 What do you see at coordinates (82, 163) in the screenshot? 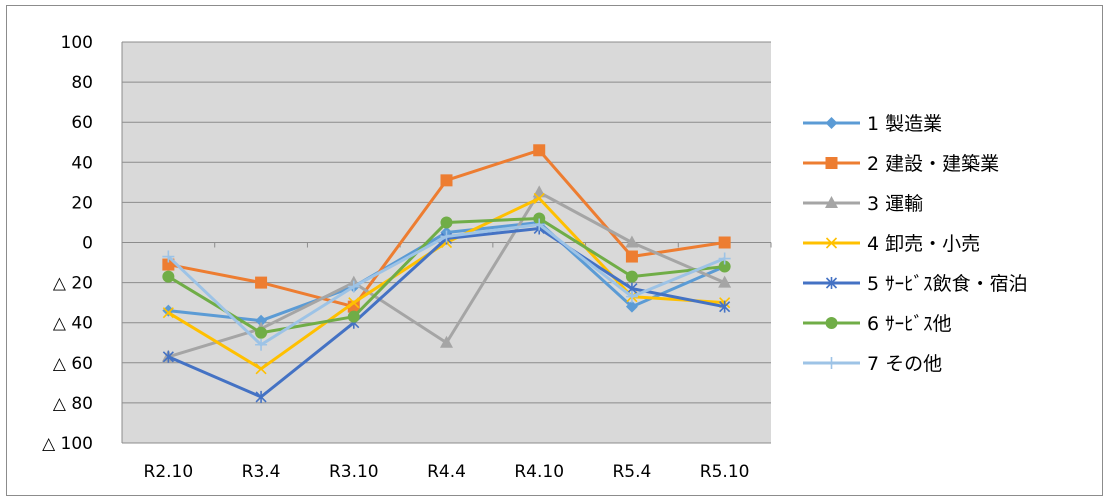
I see `y-tick-label: 40` at bounding box center [82, 163].